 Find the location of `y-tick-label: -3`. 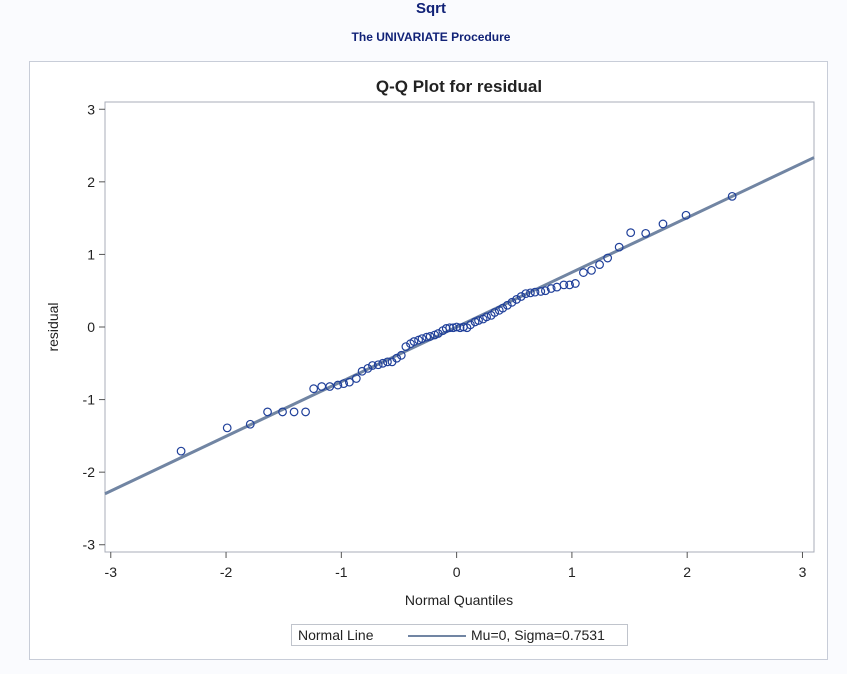

y-tick-label: -3 is located at coordinates (89, 545).